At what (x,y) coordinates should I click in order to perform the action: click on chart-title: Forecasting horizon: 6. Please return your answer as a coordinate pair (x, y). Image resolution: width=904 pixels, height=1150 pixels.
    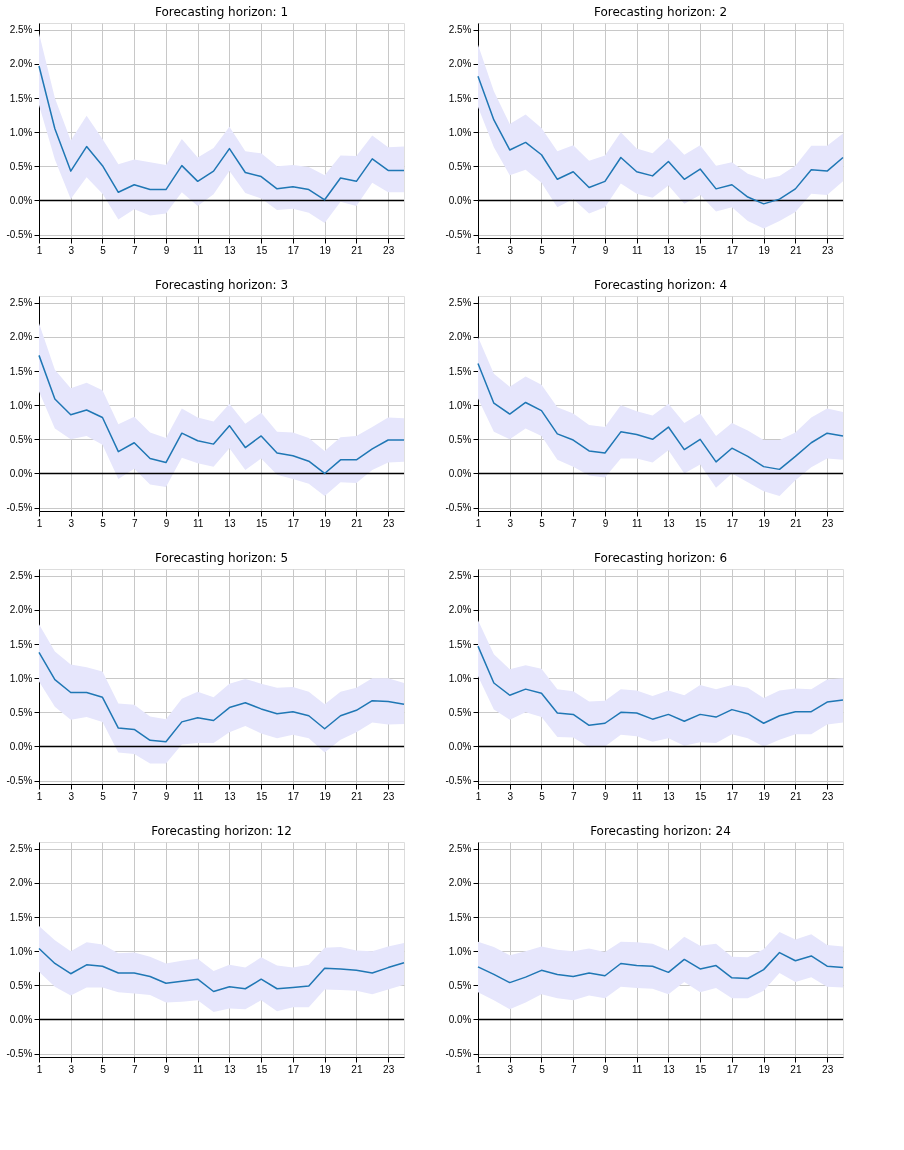
    Looking at the image, I should click on (660, 558).